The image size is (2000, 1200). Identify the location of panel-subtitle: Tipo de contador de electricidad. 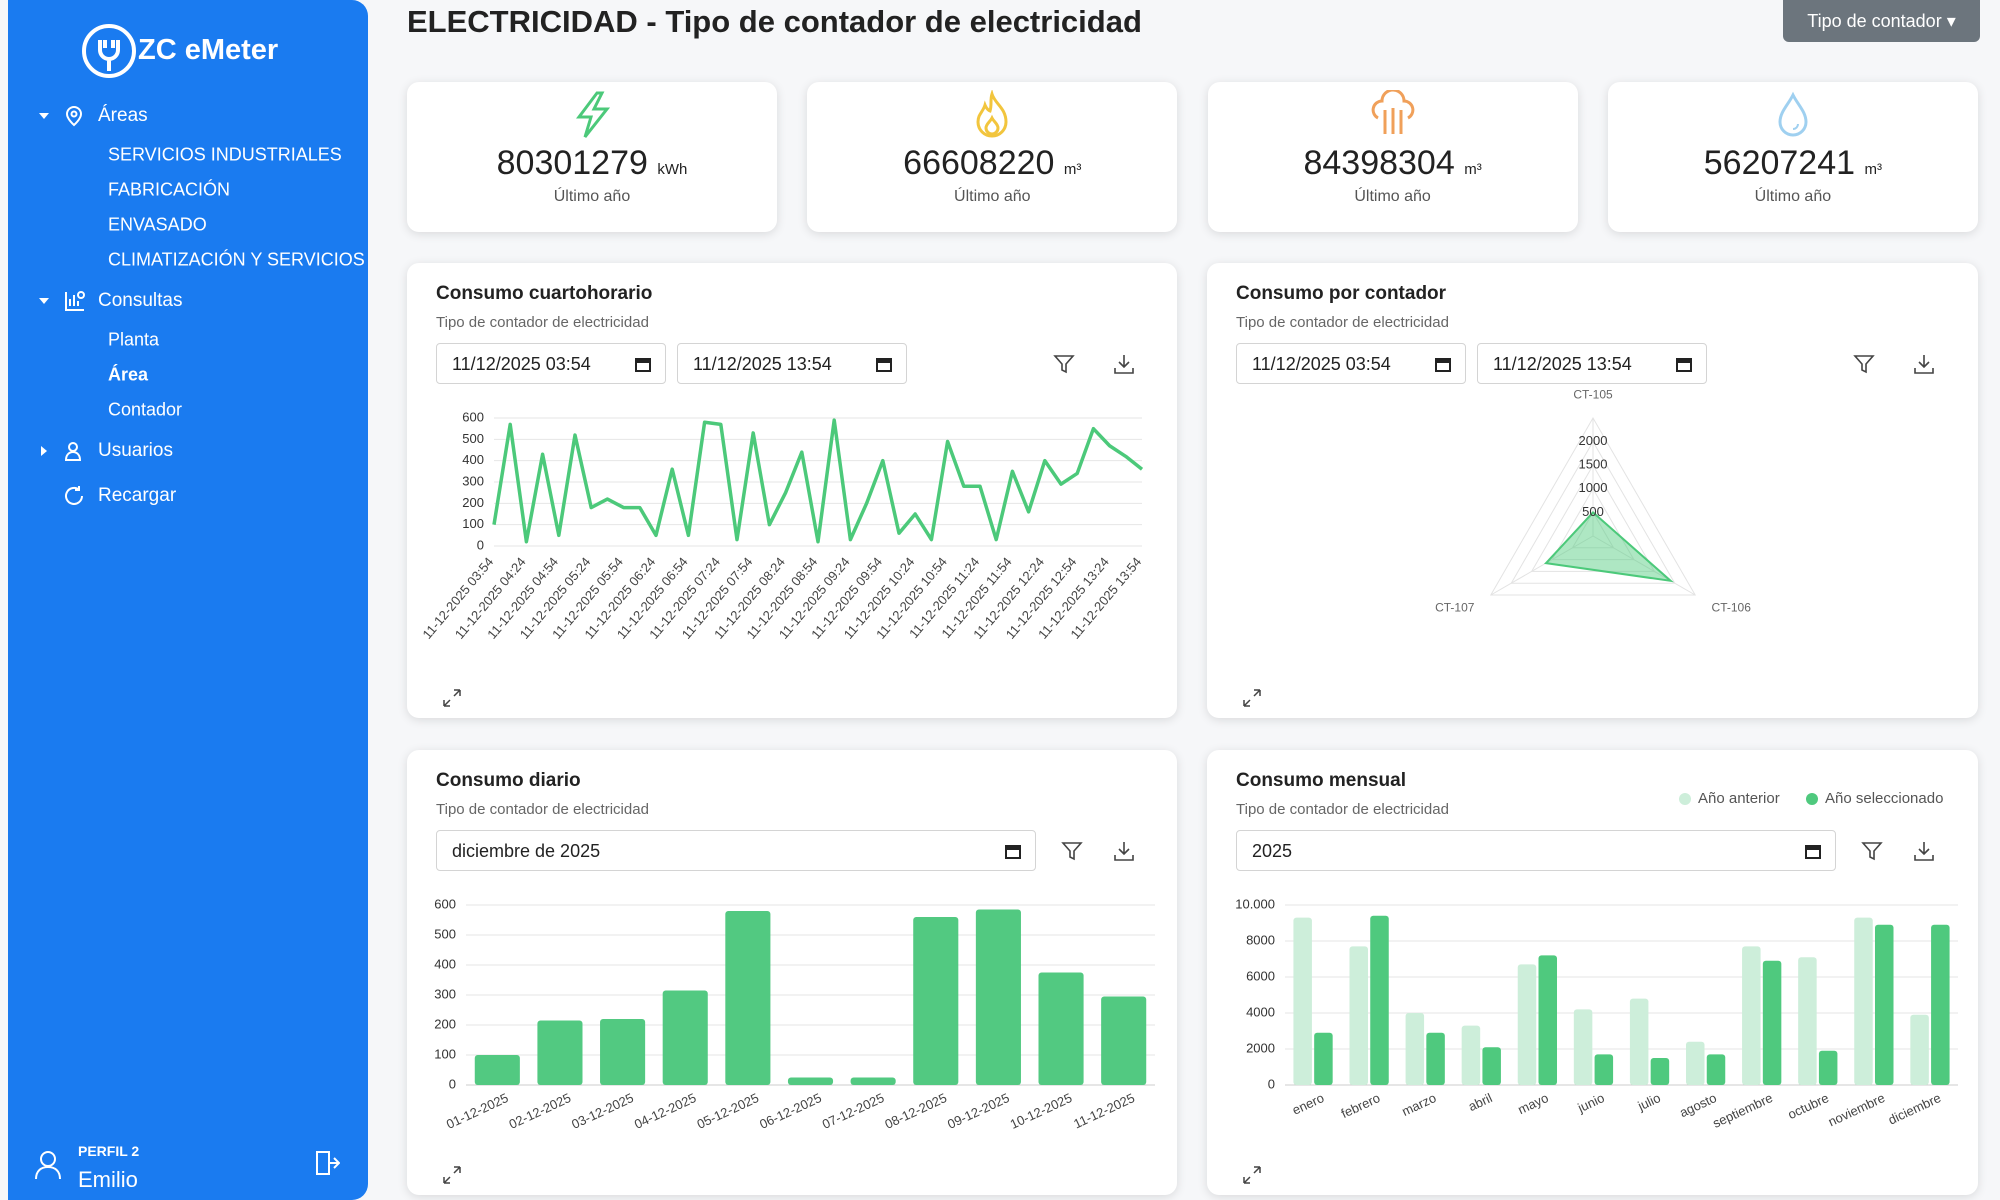
(1342, 809).